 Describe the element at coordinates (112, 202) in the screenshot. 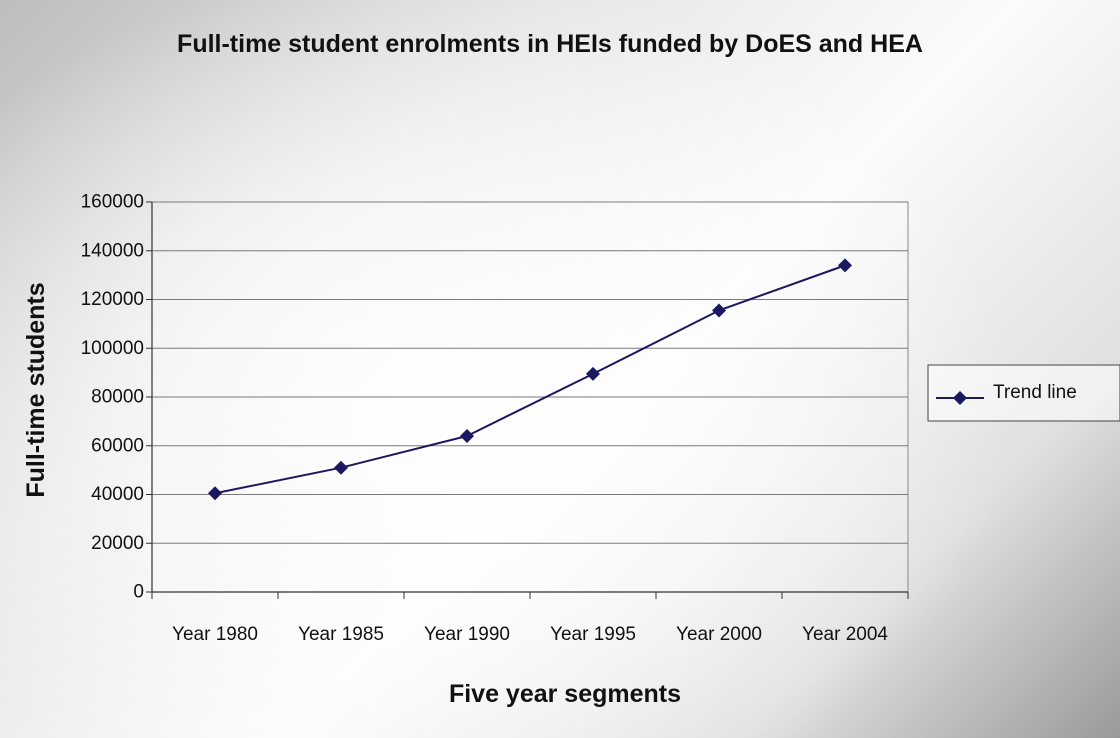

I see `y-tick-label-160000: 160000` at that location.